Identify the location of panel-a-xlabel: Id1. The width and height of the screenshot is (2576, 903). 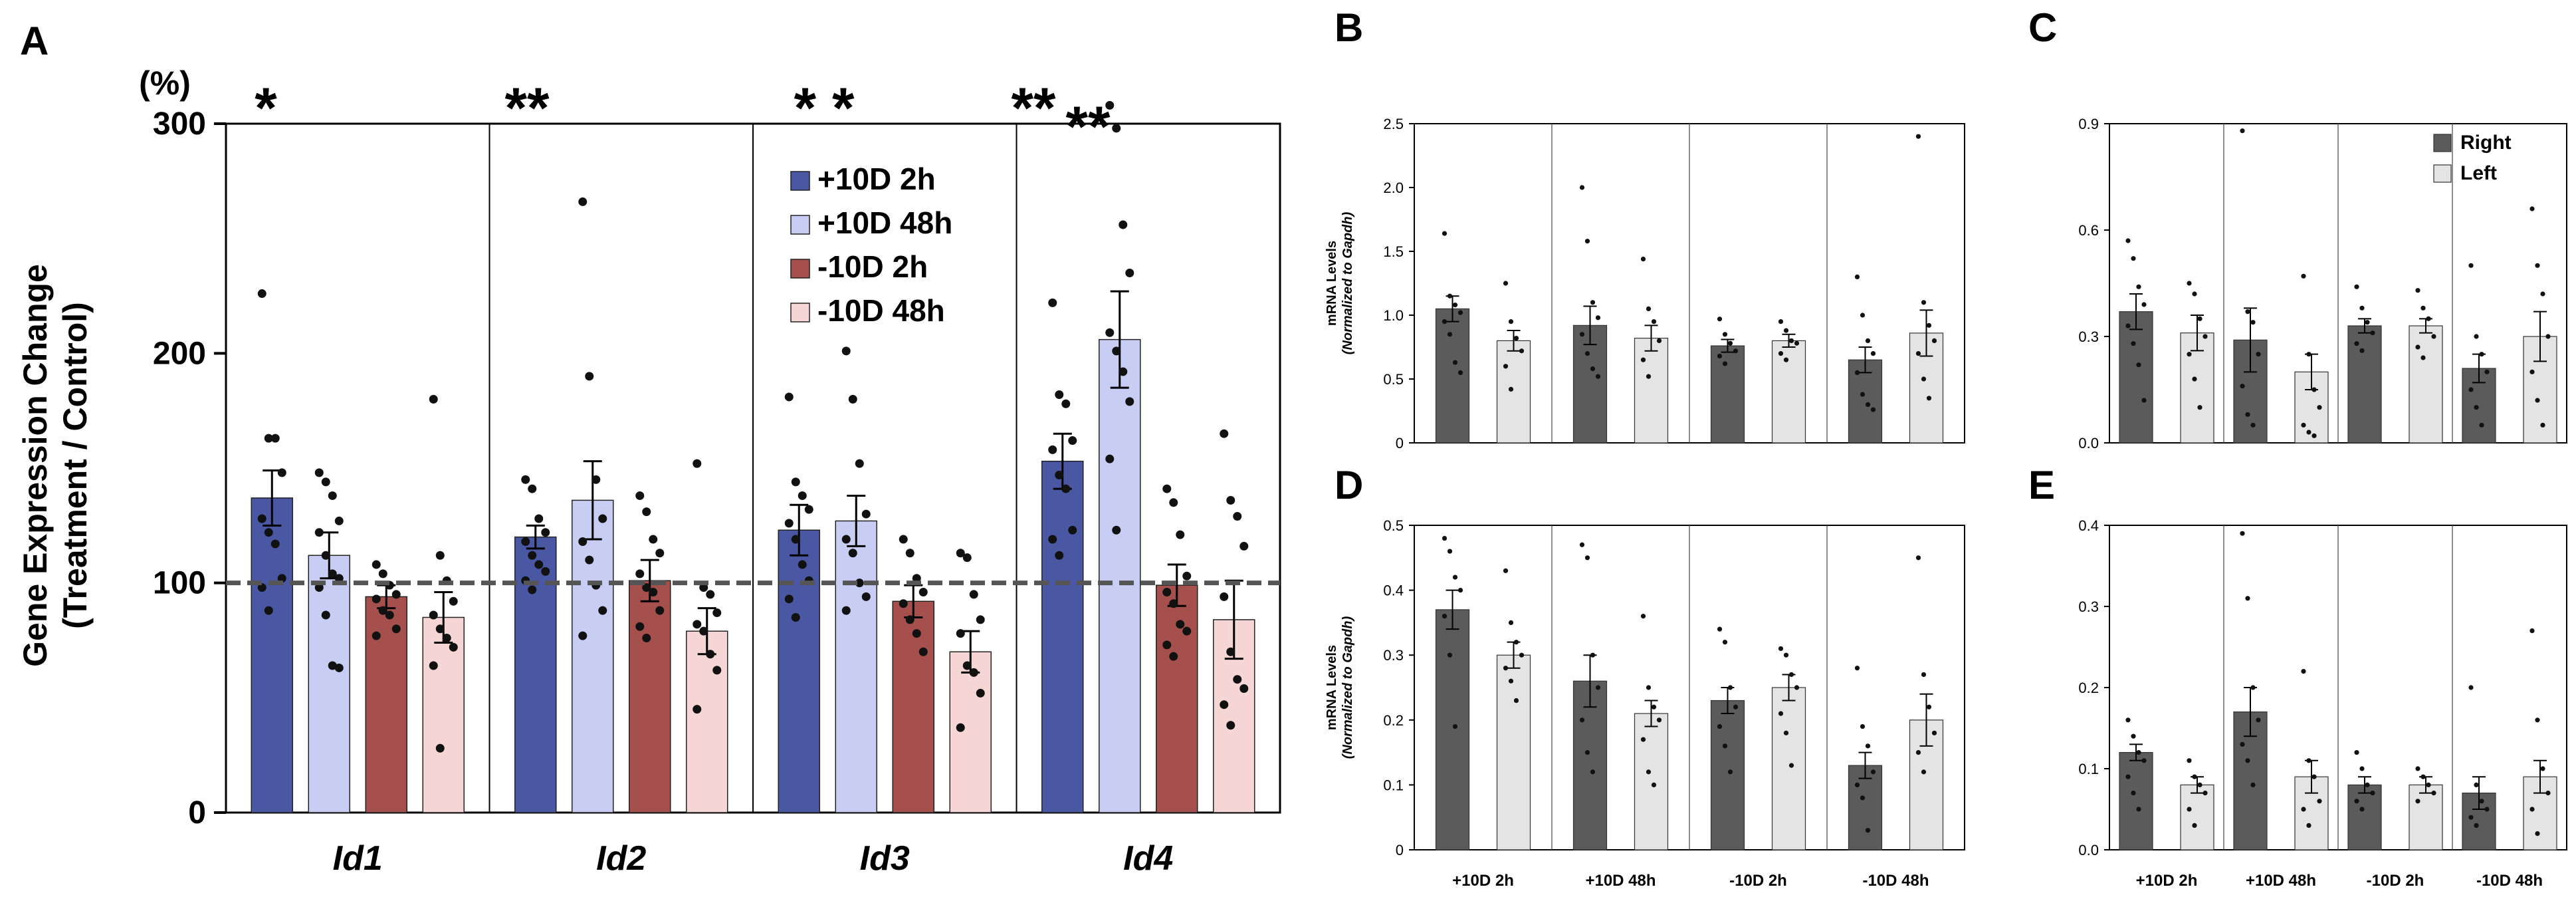
(358, 858).